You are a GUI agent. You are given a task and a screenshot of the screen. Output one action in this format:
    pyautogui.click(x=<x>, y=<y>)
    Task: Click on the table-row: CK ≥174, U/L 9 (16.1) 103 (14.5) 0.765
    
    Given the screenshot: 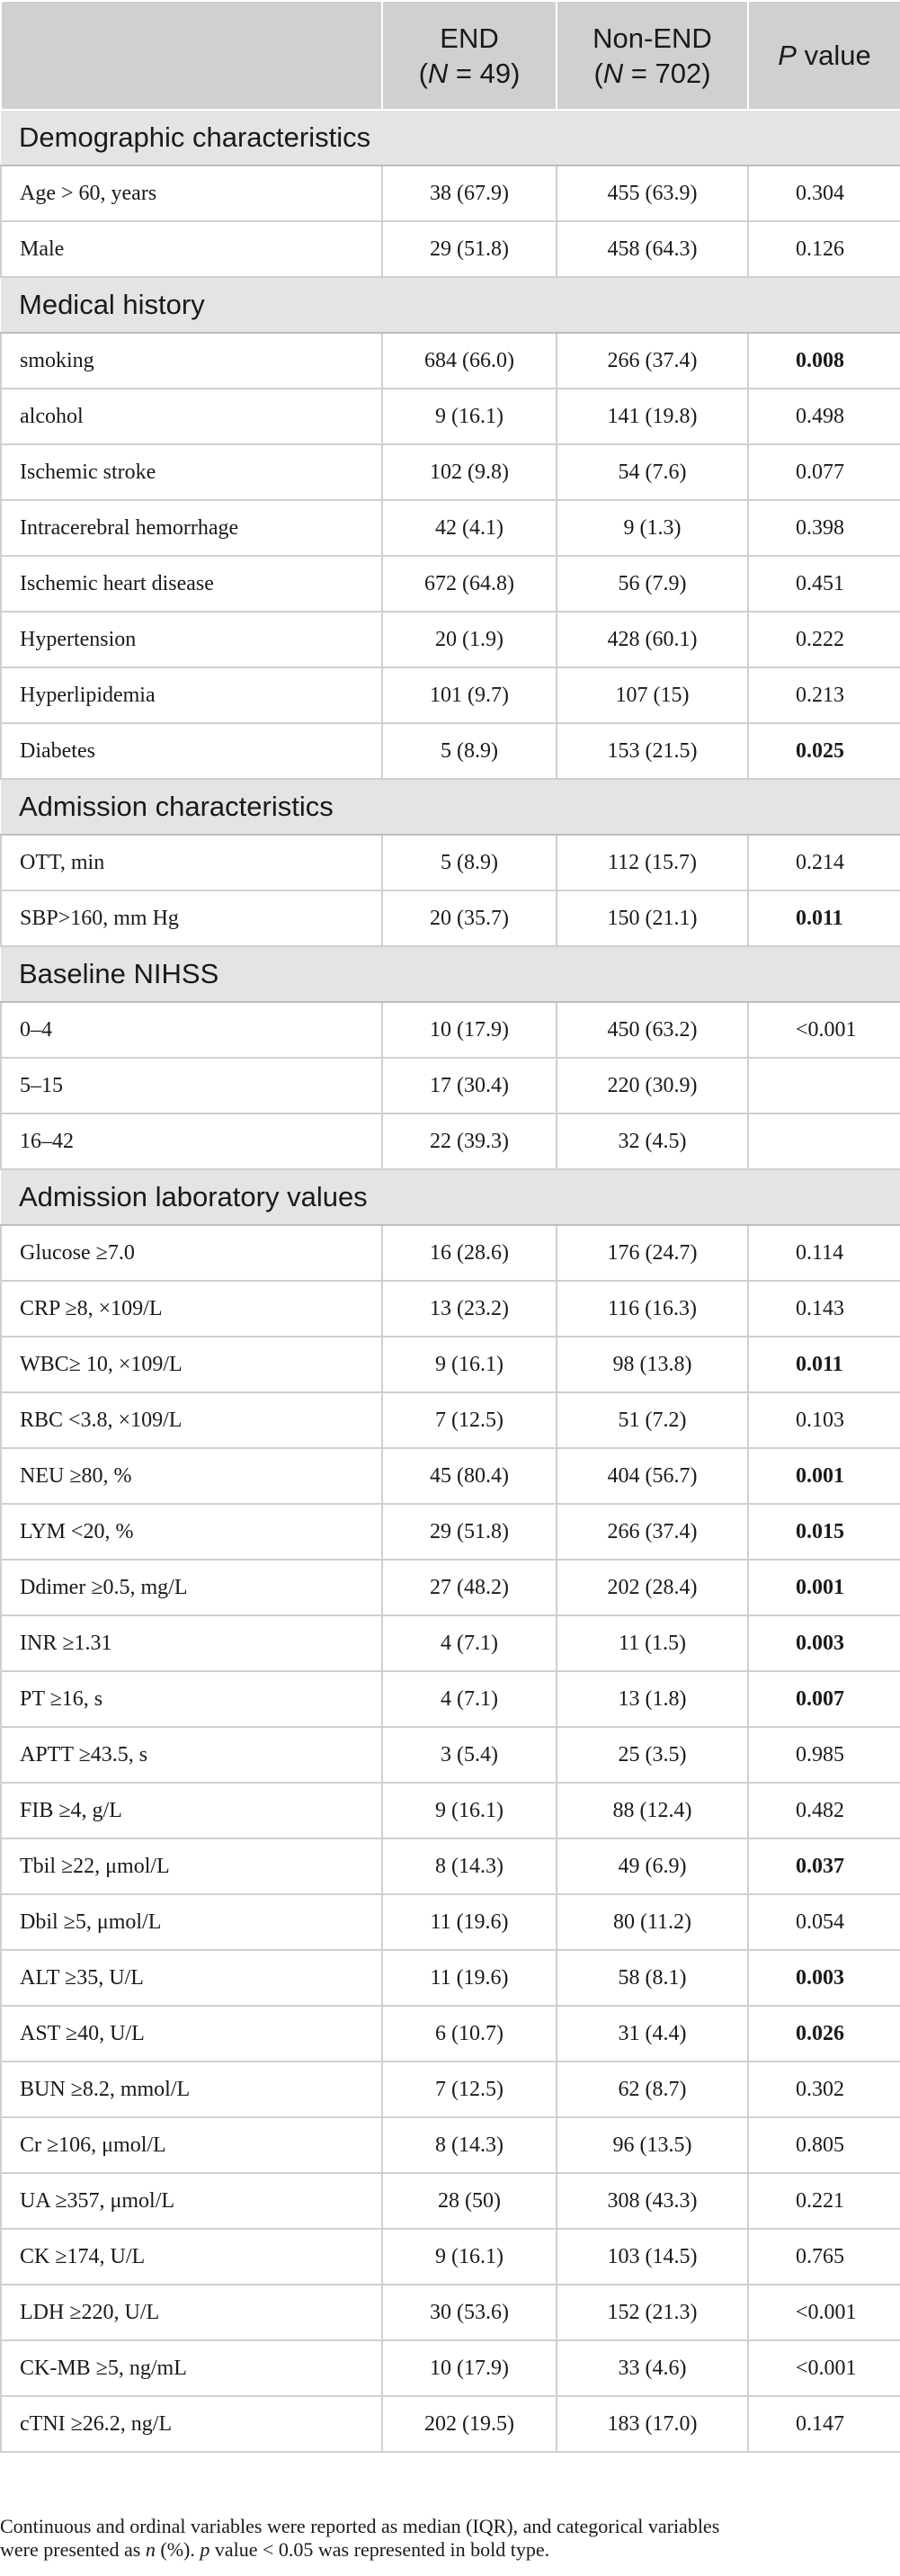 What is the action you would take?
    pyautogui.click(x=450, y=2256)
    